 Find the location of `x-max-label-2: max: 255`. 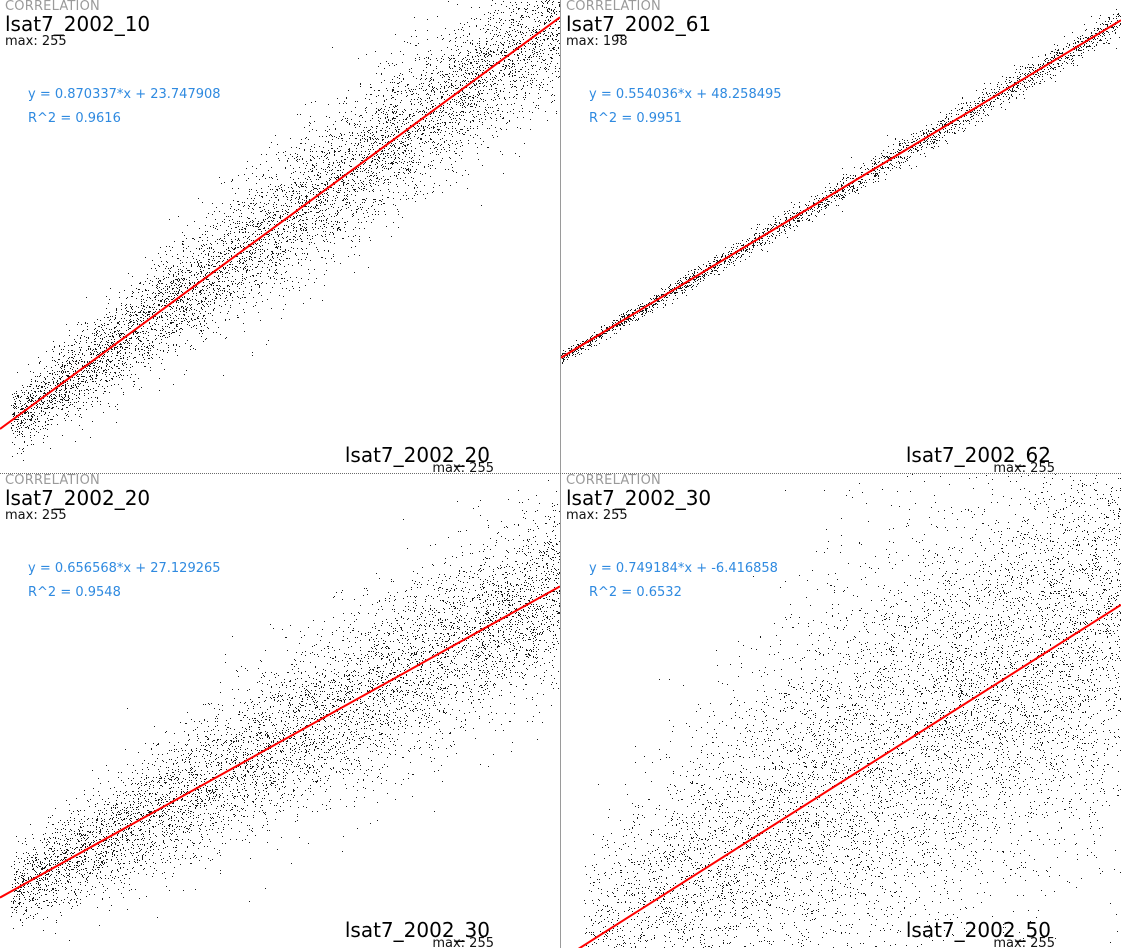

x-max-label-2: max: 255 is located at coordinates (1024, 467).